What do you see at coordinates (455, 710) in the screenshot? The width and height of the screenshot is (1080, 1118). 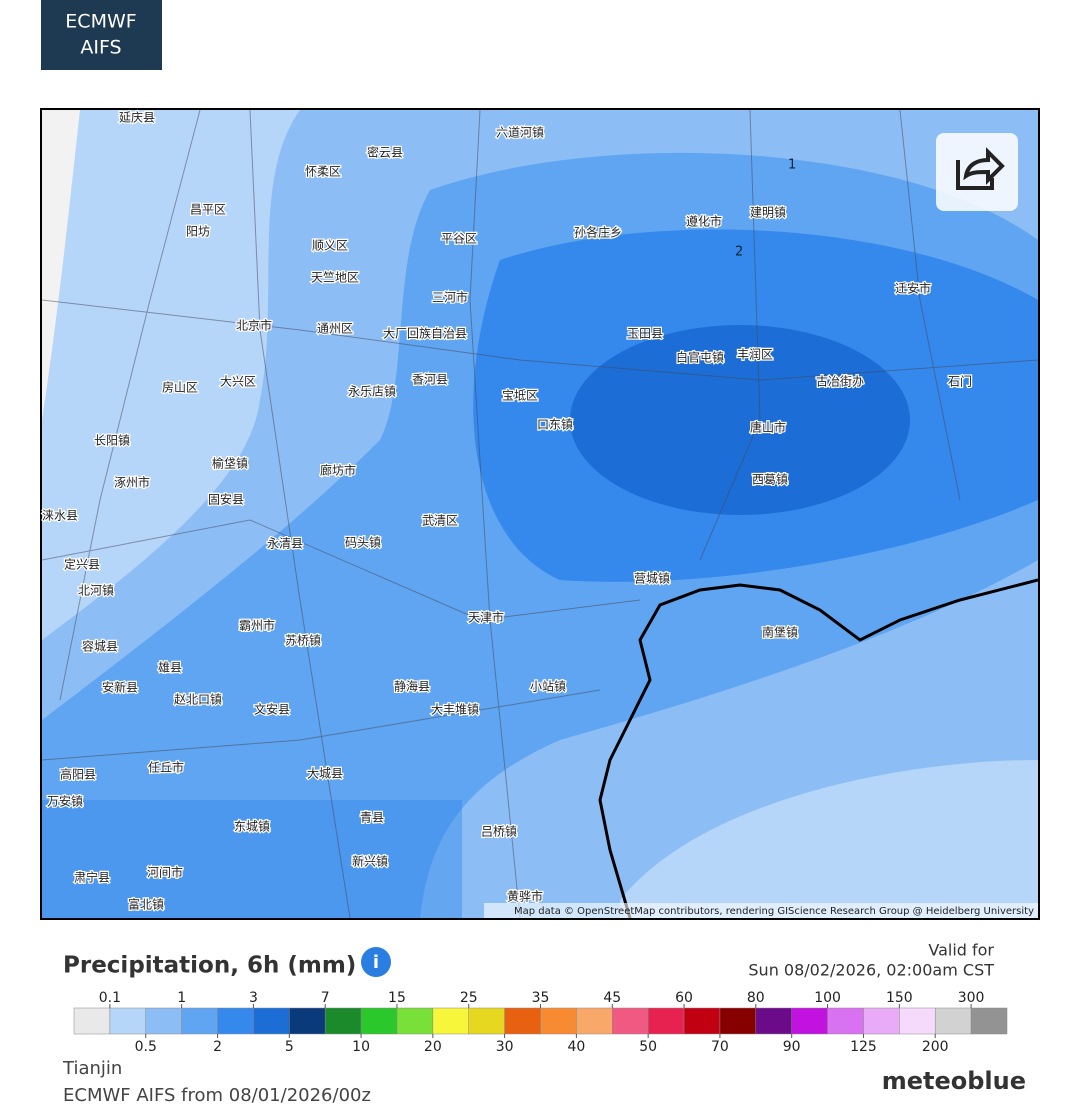 I see `place-label: 大丰堆镇` at bounding box center [455, 710].